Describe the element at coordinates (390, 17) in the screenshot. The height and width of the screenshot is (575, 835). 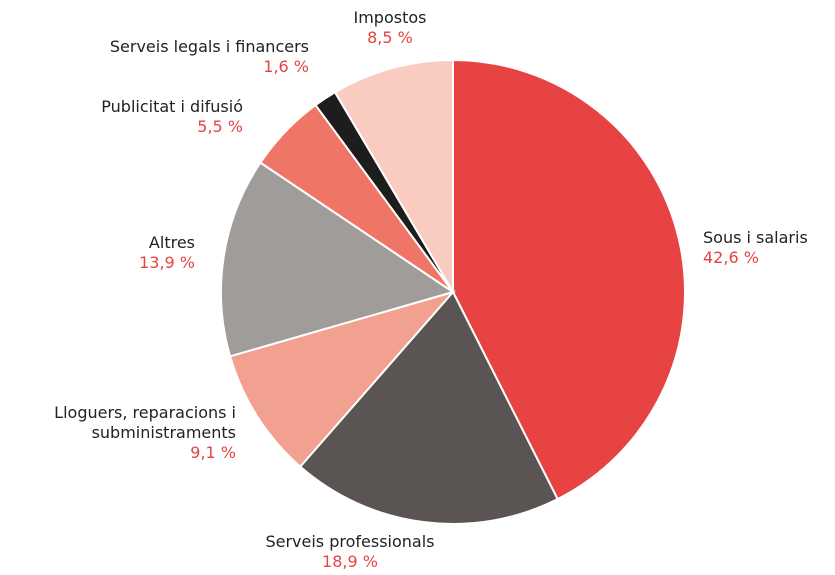
I see `category-name: Impostos` at that location.